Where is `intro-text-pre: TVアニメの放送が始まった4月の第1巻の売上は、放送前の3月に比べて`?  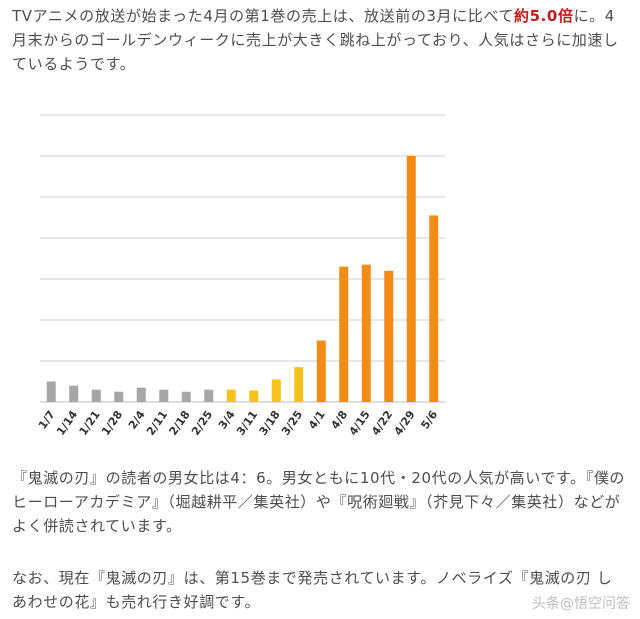 intro-text-pre: TVアニメの放送が始まった4月の第1巻の売上は、放送前の3月に比べて is located at coordinates (263, 16).